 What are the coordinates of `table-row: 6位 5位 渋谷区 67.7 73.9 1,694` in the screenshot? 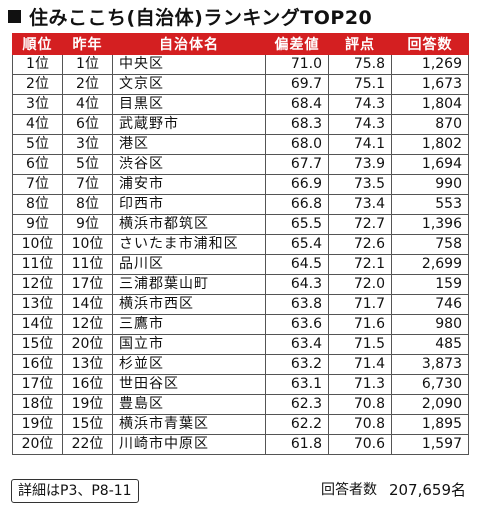 It's located at (240, 164).